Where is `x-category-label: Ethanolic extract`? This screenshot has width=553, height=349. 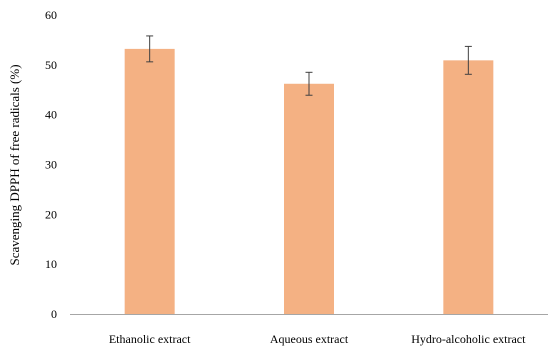
x-category-label: Ethanolic extract is located at coordinates (150, 339).